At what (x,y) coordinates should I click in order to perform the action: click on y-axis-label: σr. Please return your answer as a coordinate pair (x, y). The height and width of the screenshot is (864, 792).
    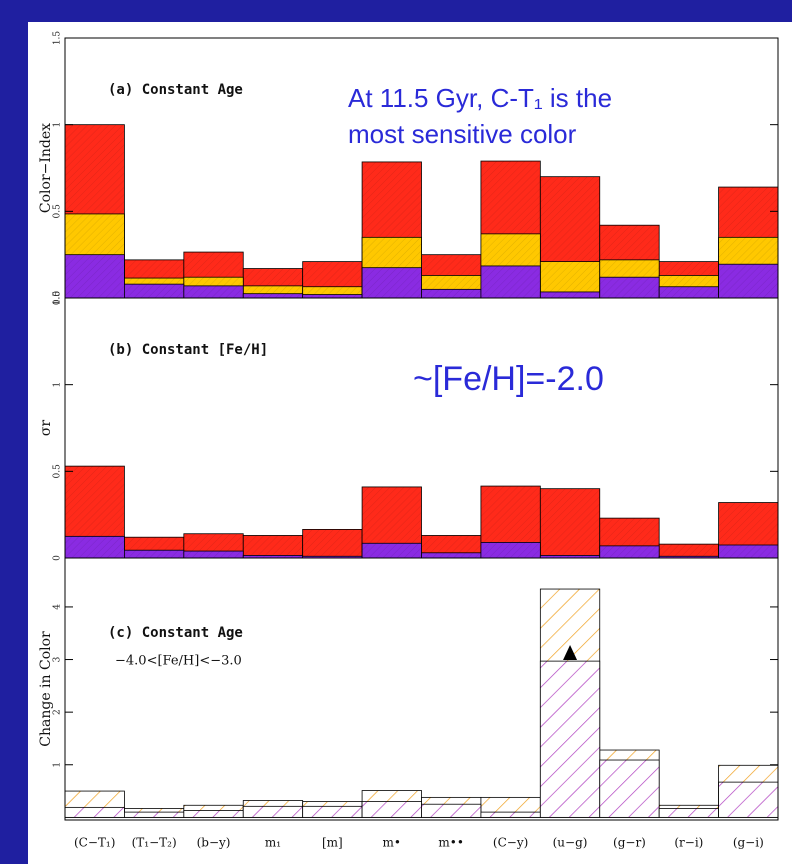
    Looking at the image, I should click on (46, 428).